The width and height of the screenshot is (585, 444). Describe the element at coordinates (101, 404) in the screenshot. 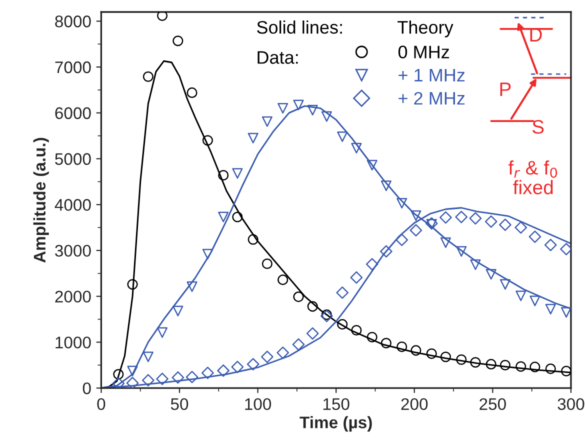

I see `x-tick-label: 0` at that location.